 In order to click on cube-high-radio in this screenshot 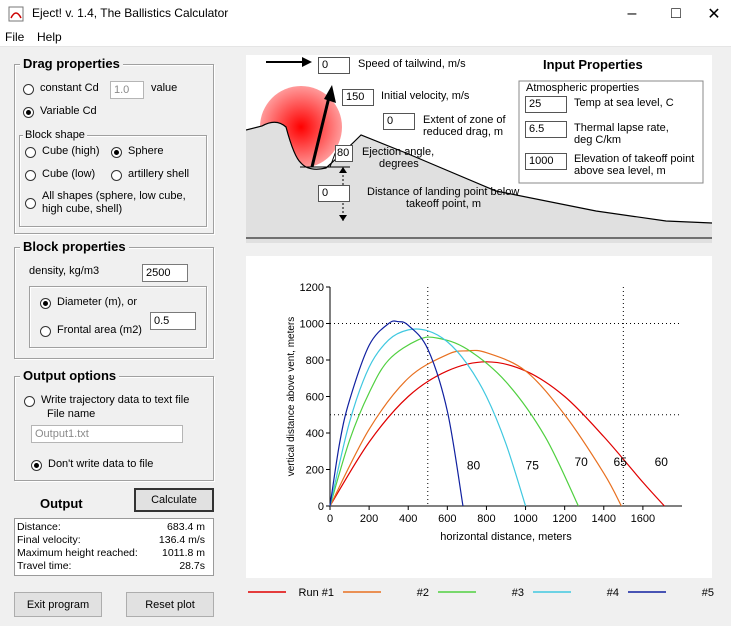, I will do `click(30, 152)`.